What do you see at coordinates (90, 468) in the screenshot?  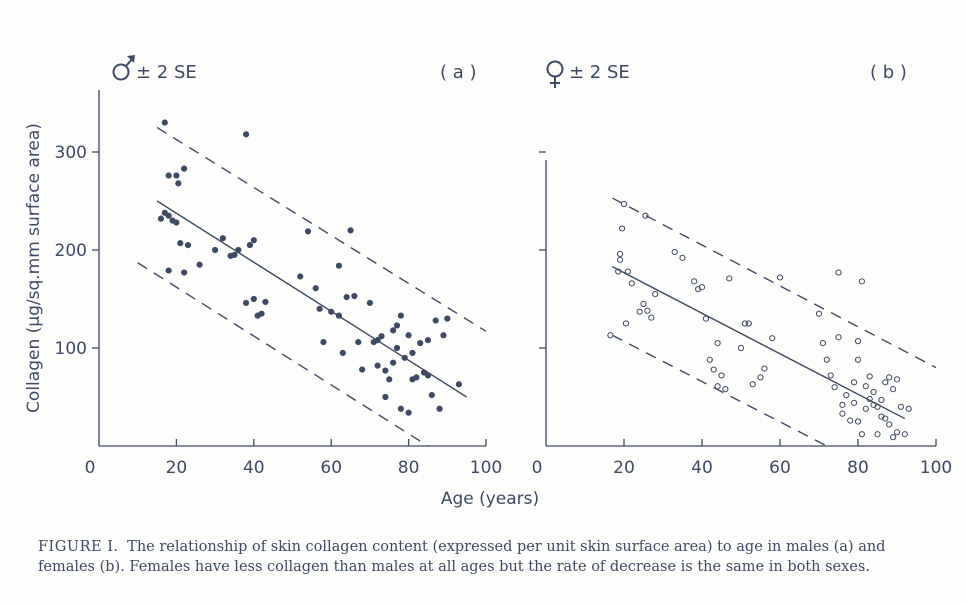 I see `x-tick-label-a-0: 0` at bounding box center [90, 468].